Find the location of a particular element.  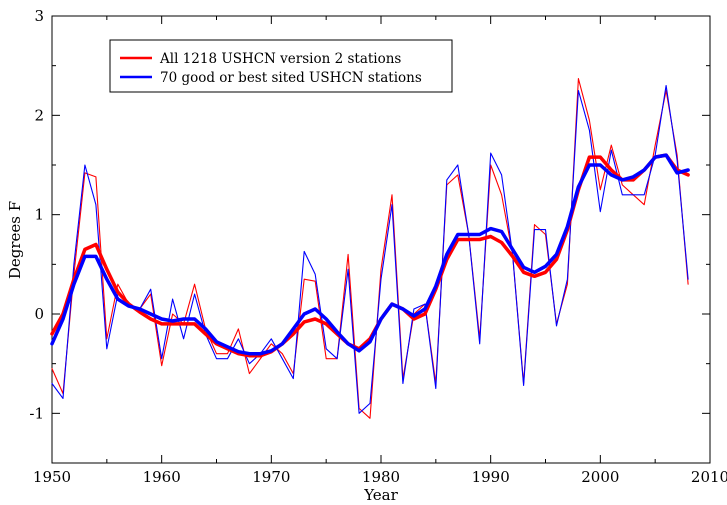

x-tick-label: 1980 is located at coordinates (381, 477).